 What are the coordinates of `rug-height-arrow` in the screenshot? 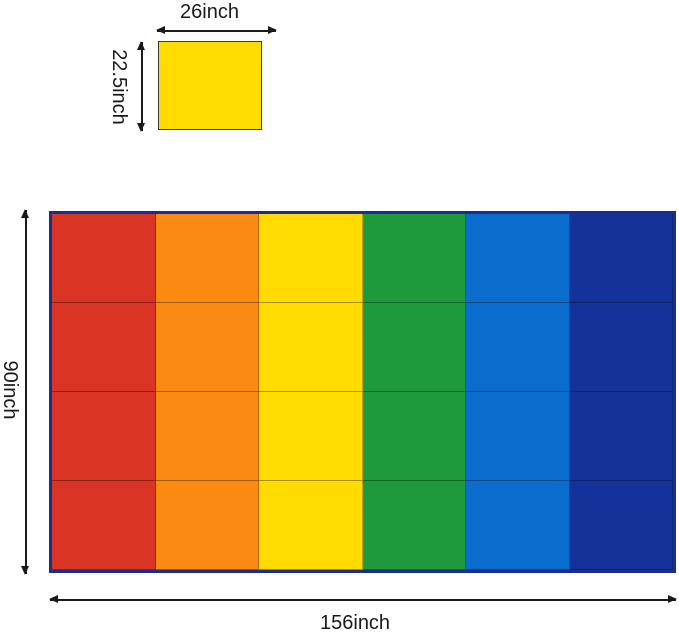 It's located at (25, 392).